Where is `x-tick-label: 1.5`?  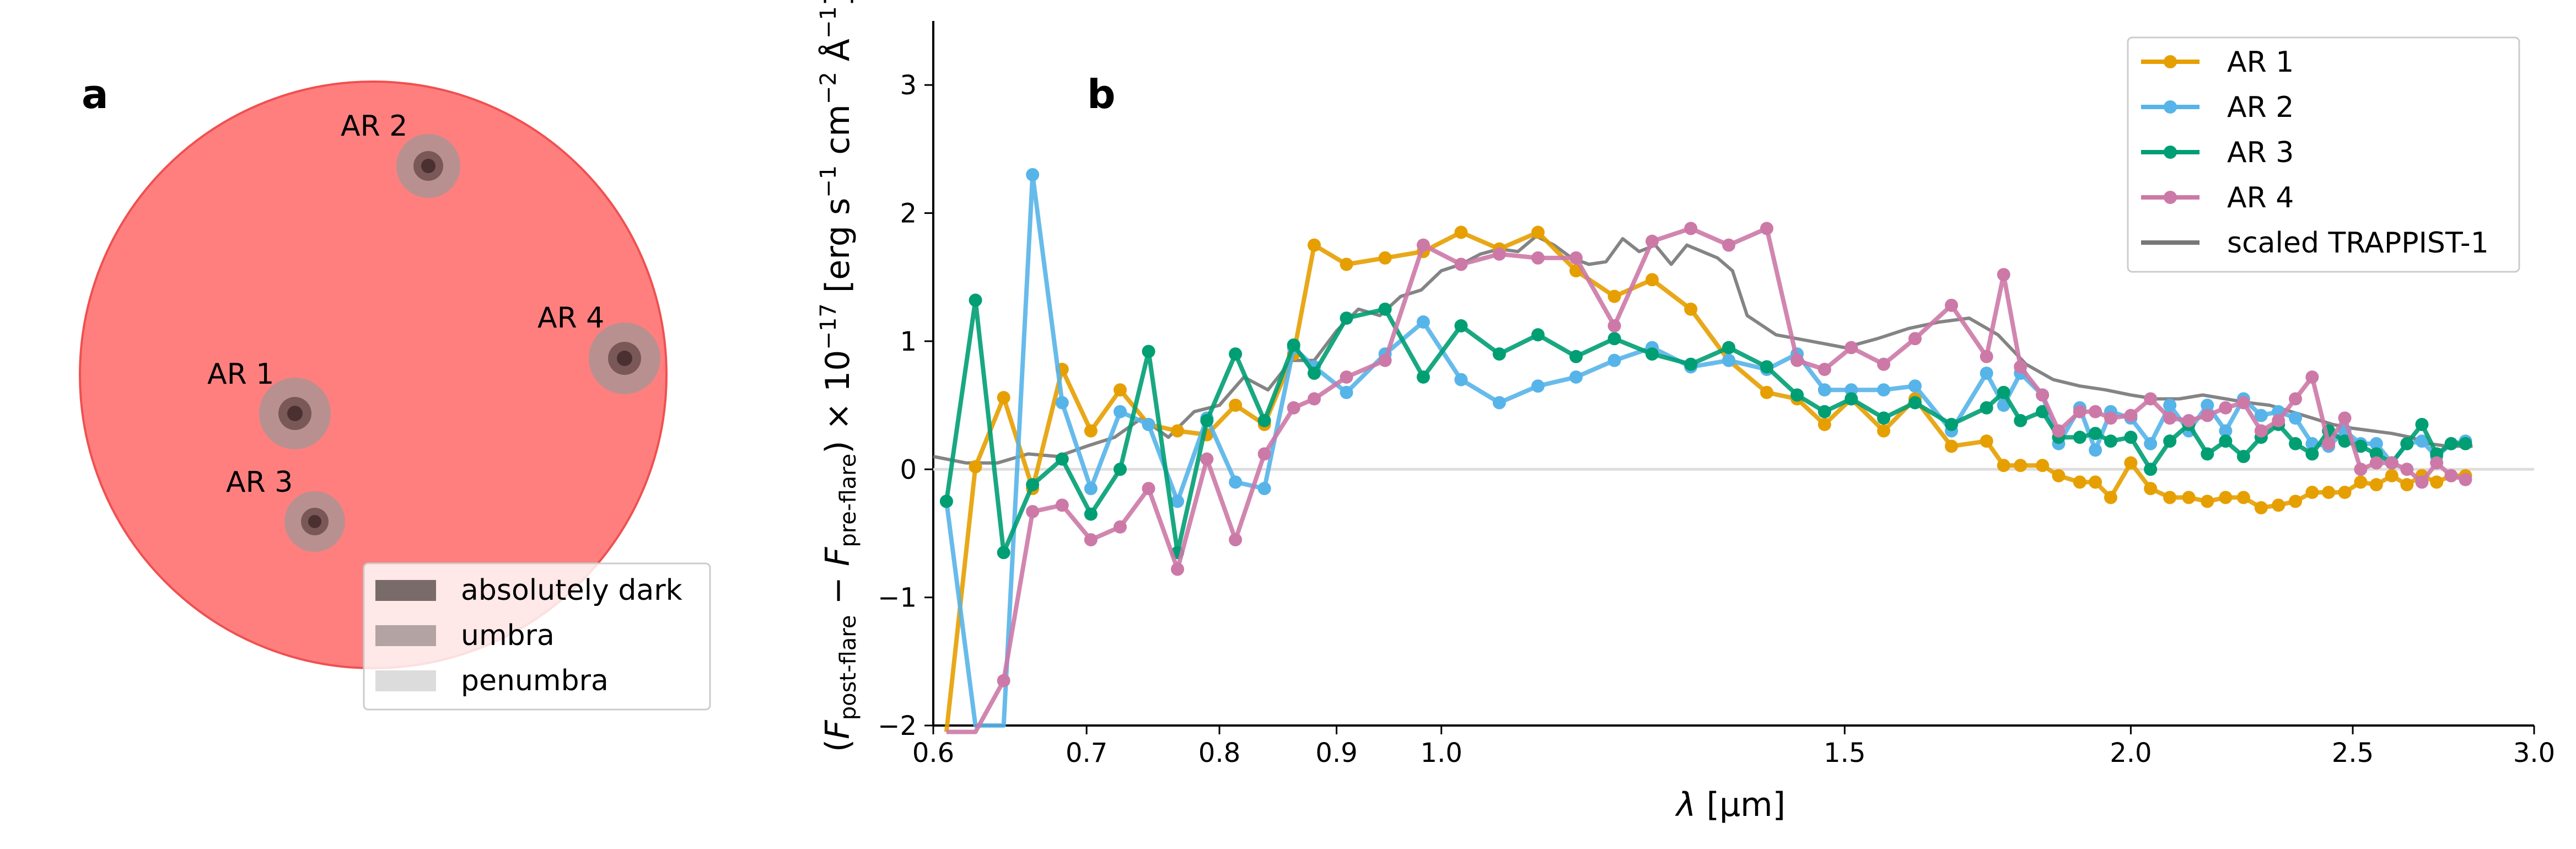 x-tick-label: 1.5 is located at coordinates (1844, 753).